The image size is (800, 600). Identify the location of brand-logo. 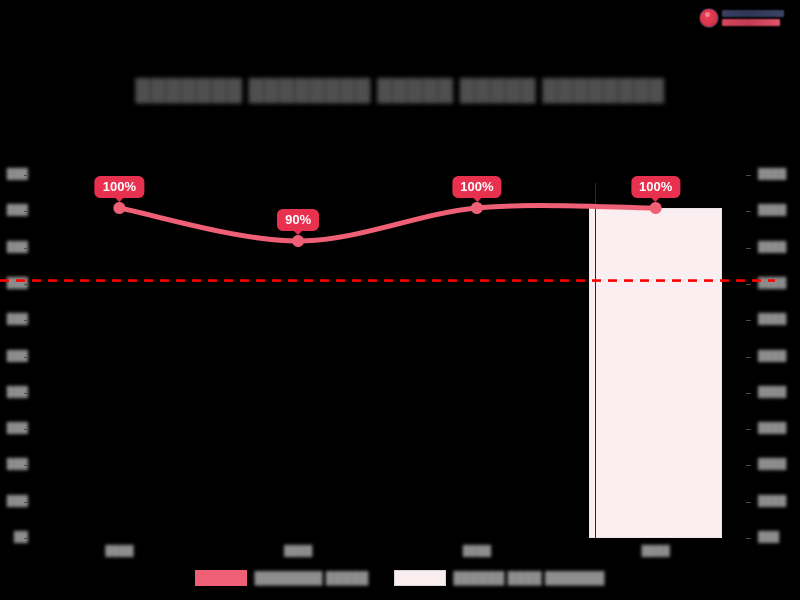
(746, 18).